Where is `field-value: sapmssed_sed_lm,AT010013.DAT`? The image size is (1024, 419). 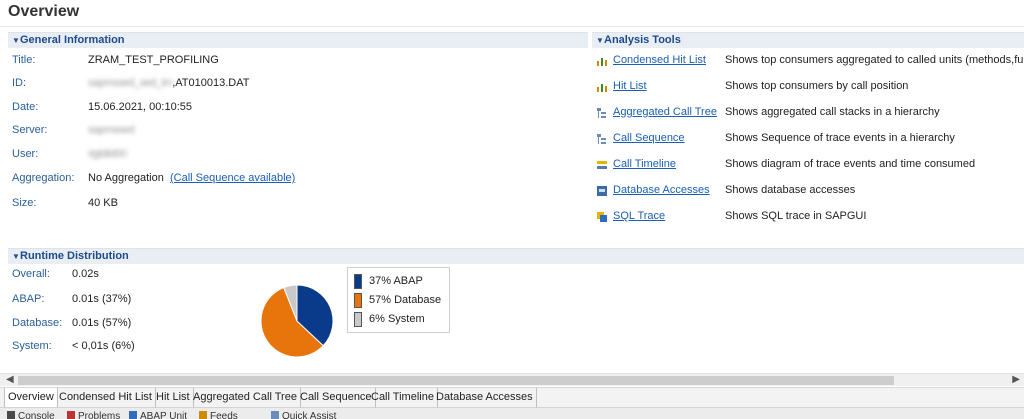 field-value: sapmssed_sed_lm,AT010013.DAT is located at coordinates (168, 83).